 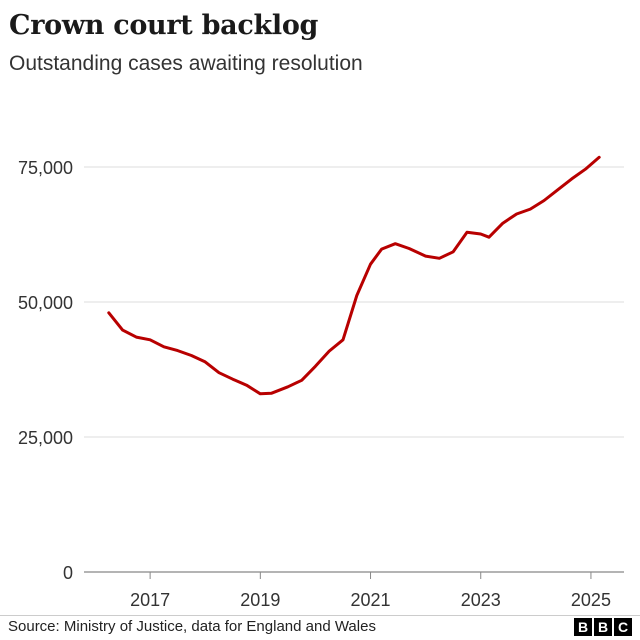 What do you see at coordinates (320, 615) in the screenshot?
I see `footer-divider` at bounding box center [320, 615].